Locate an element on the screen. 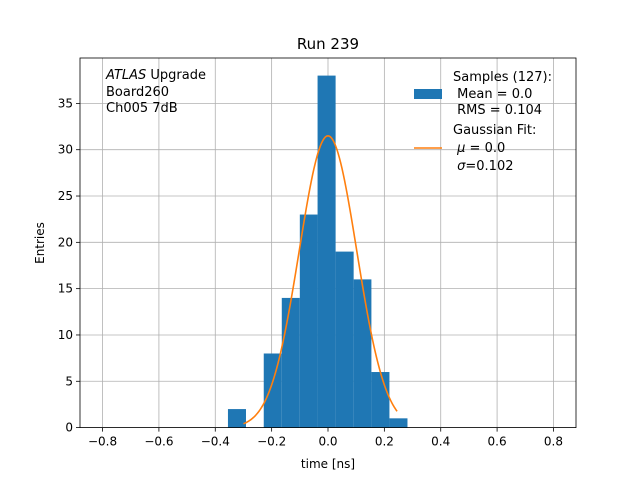  x-tick-label: 0.8 is located at coordinates (553, 442).